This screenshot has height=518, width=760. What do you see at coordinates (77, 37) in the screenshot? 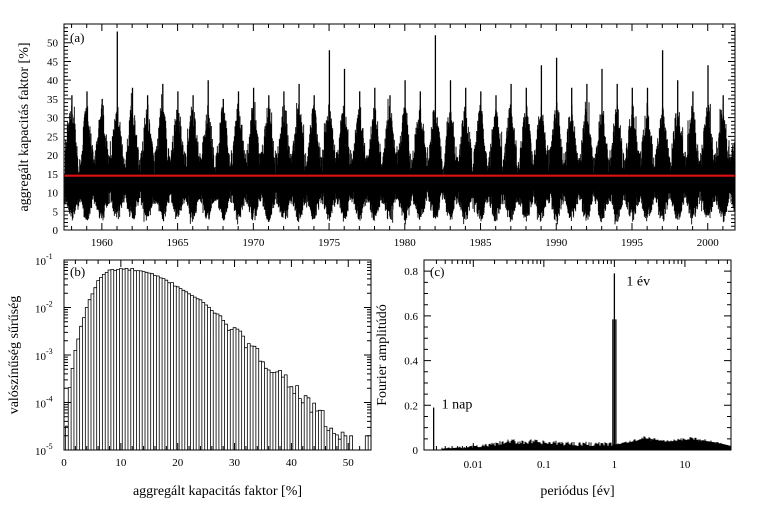
I see `panel-label-a: (a)` at bounding box center [77, 37].